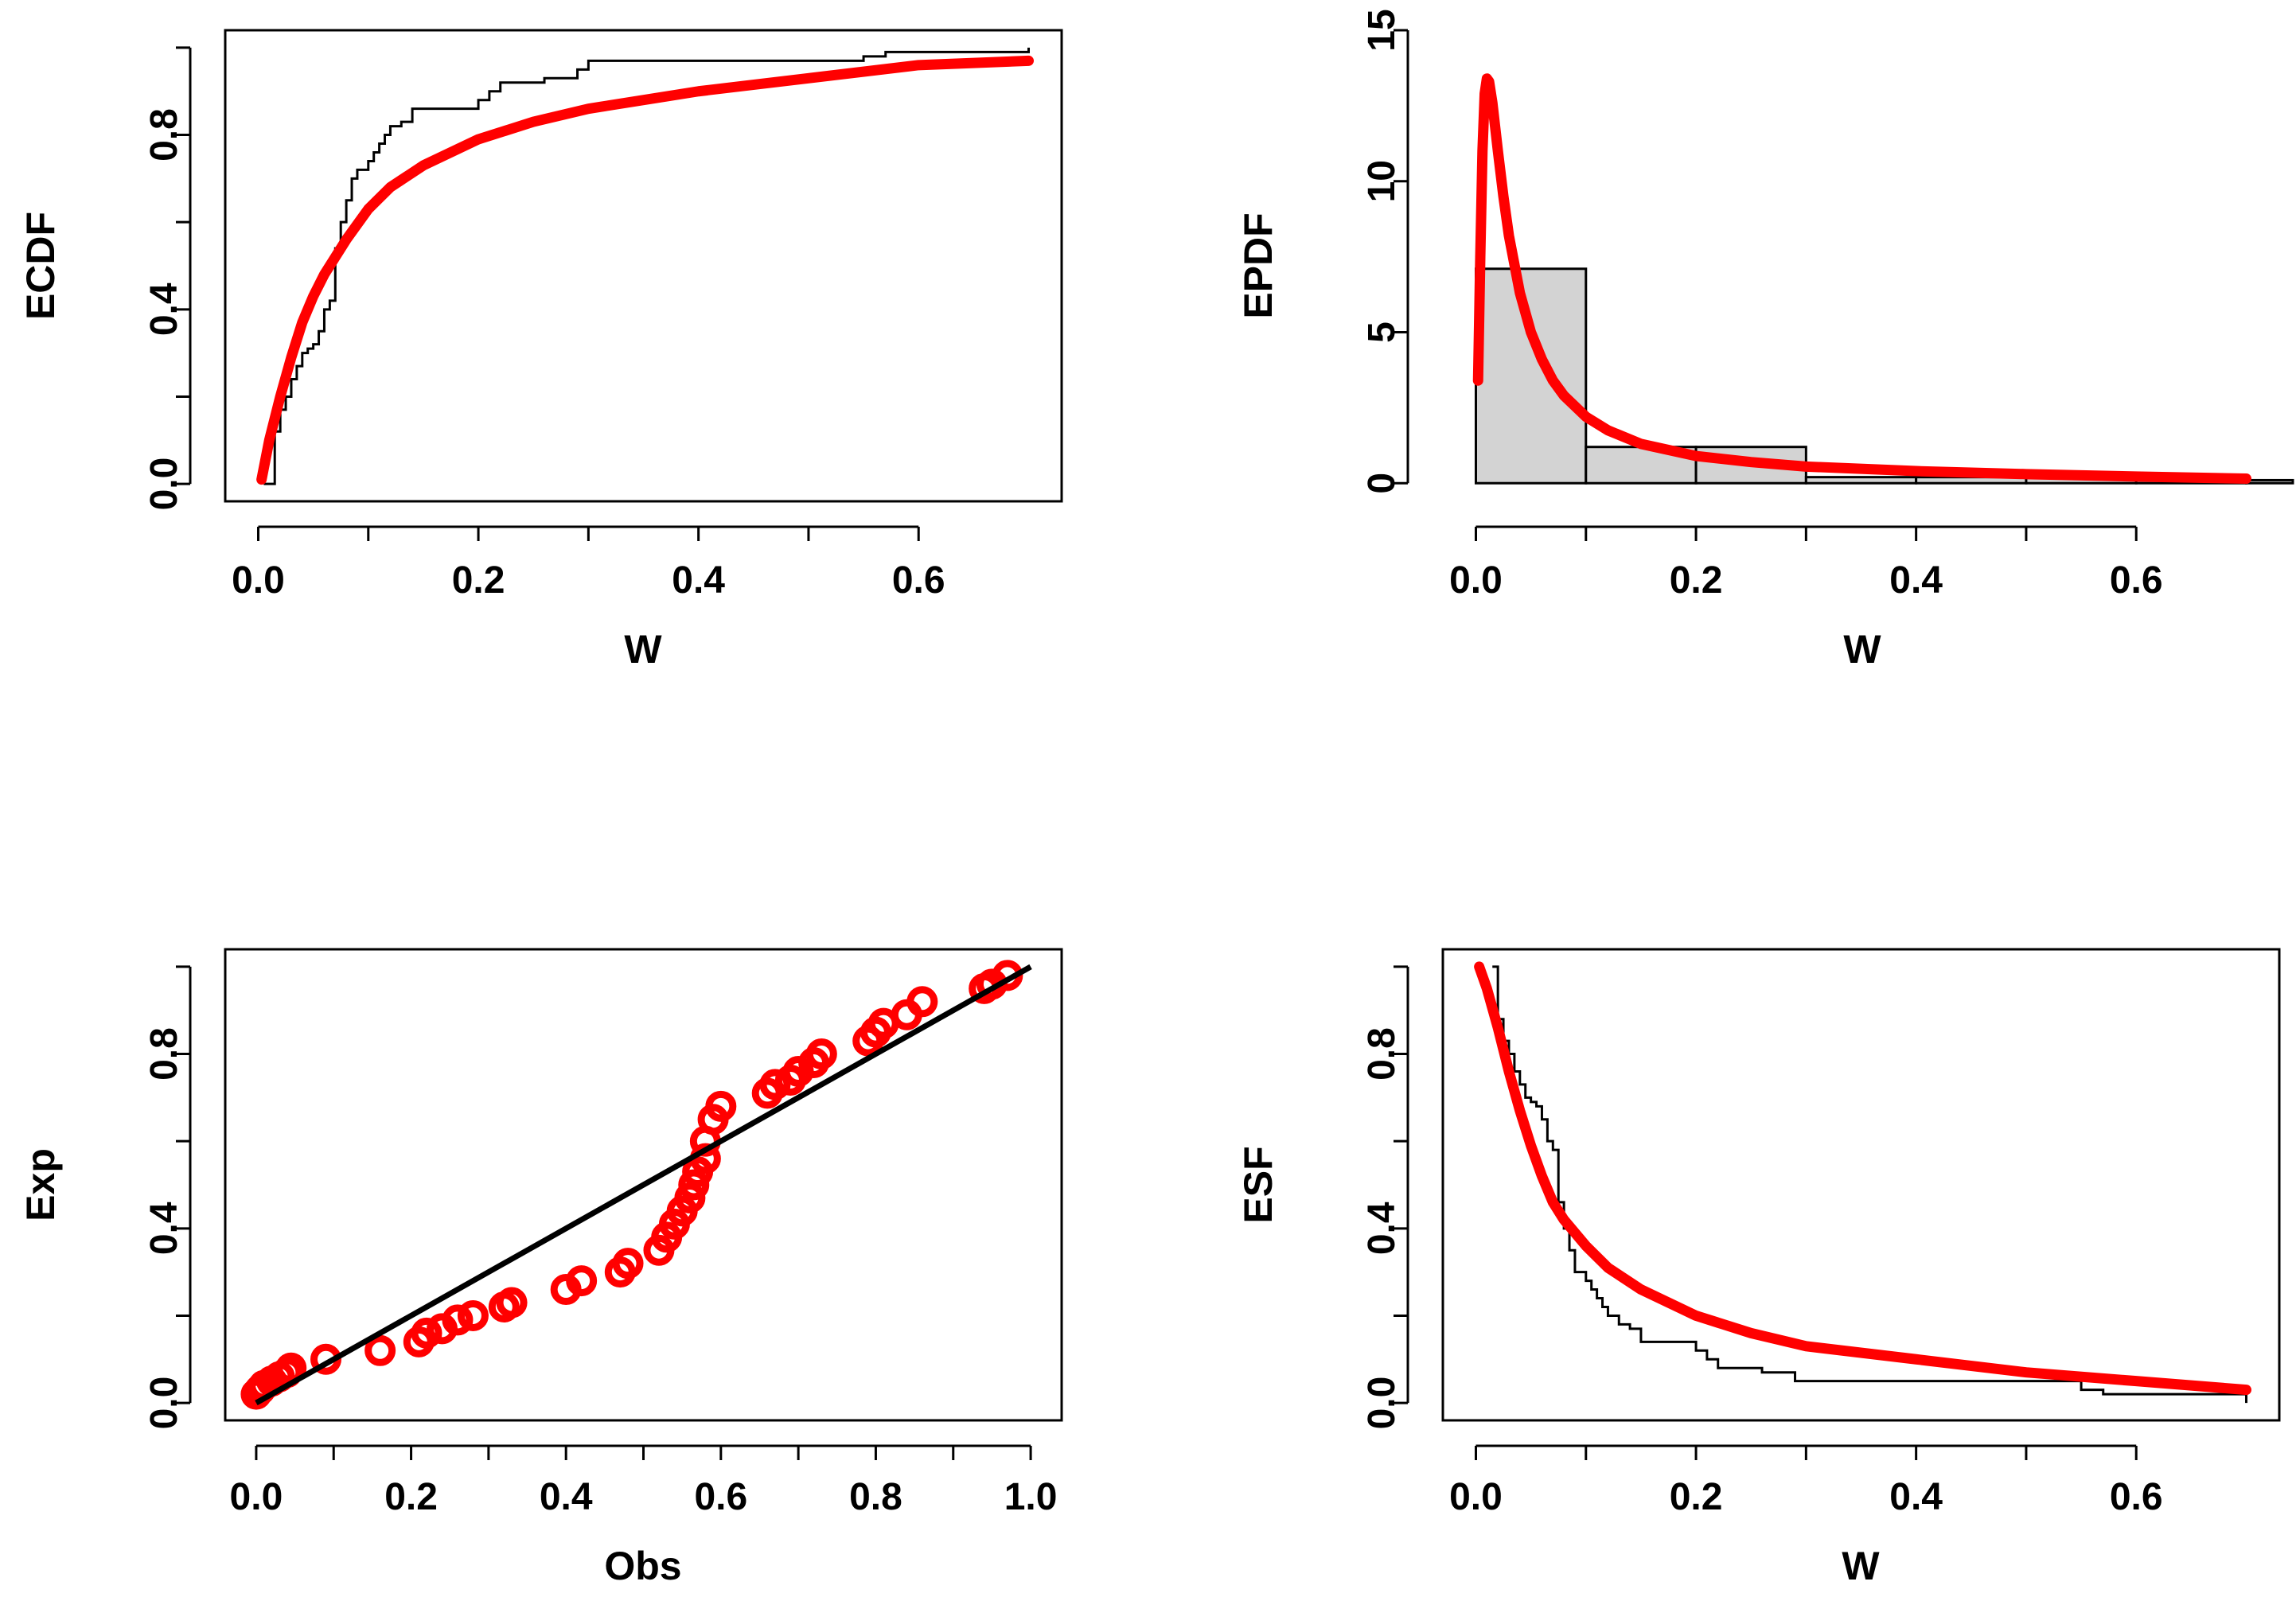  I want to click on ecdf-fitted-curve, so click(645, 270).